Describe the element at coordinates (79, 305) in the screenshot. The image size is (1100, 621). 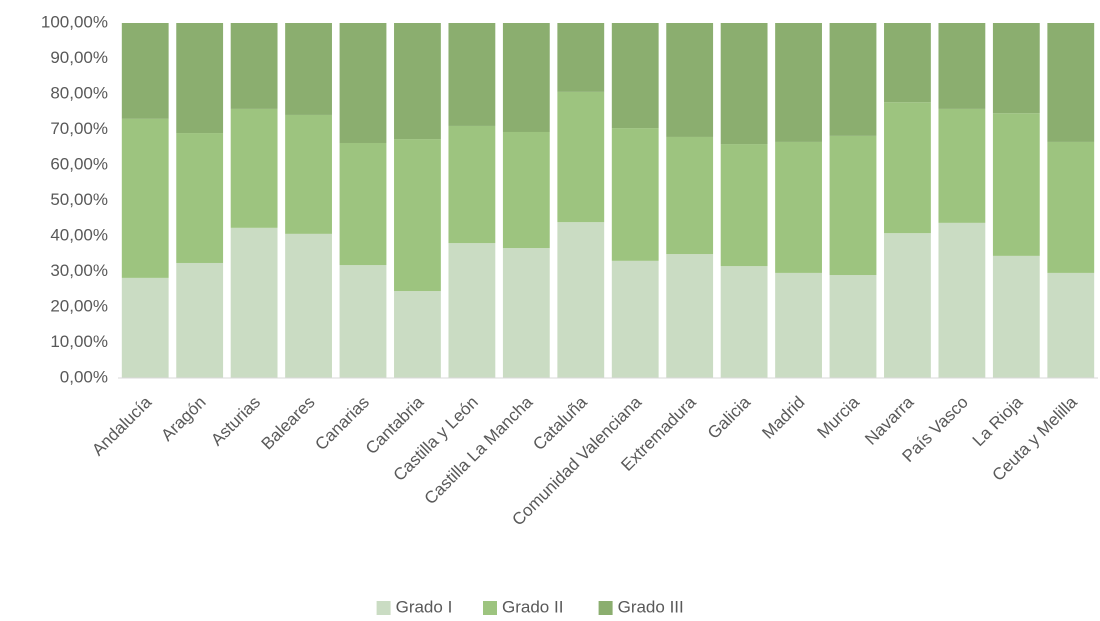
I see `y-tick-label: 20,00%` at that location.